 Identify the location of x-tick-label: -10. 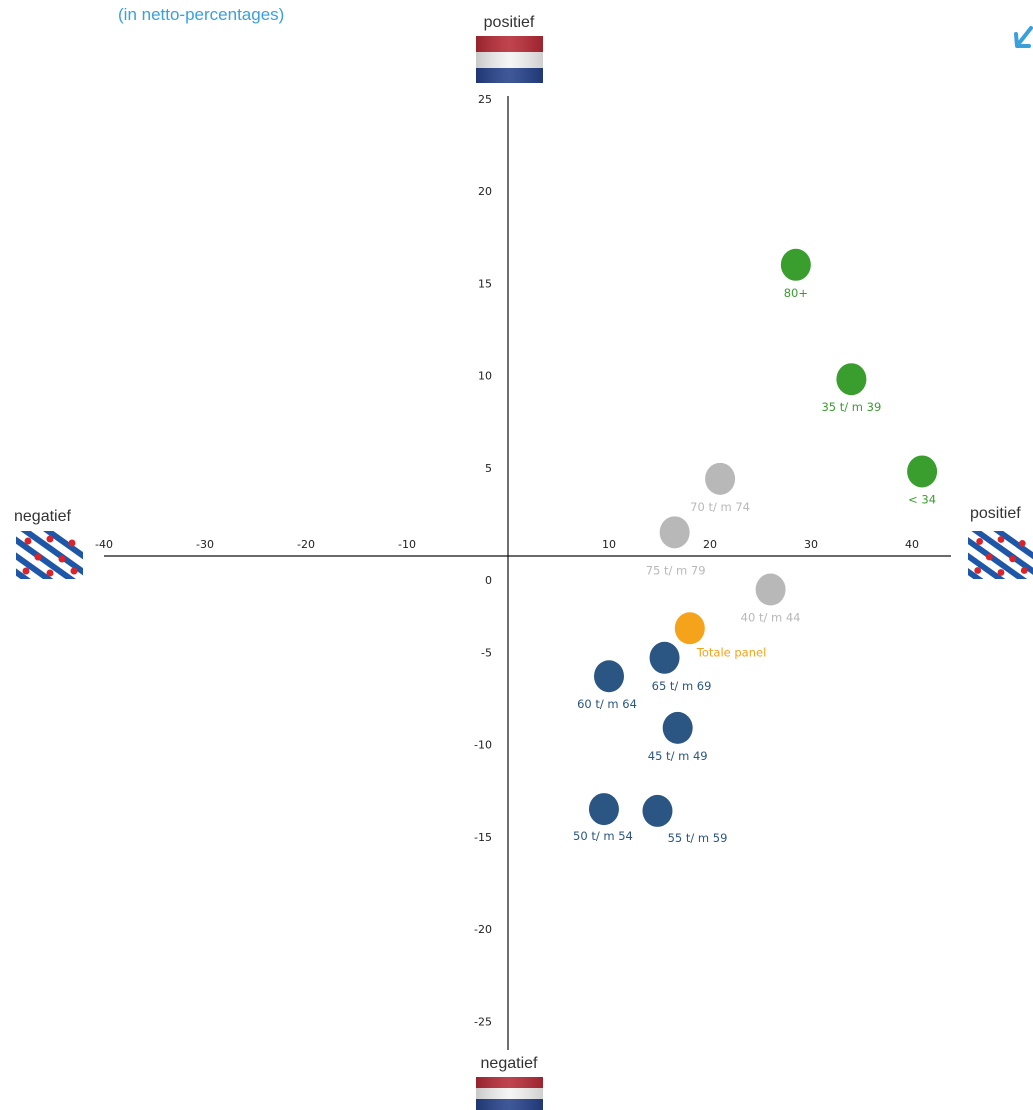
(407, 544).